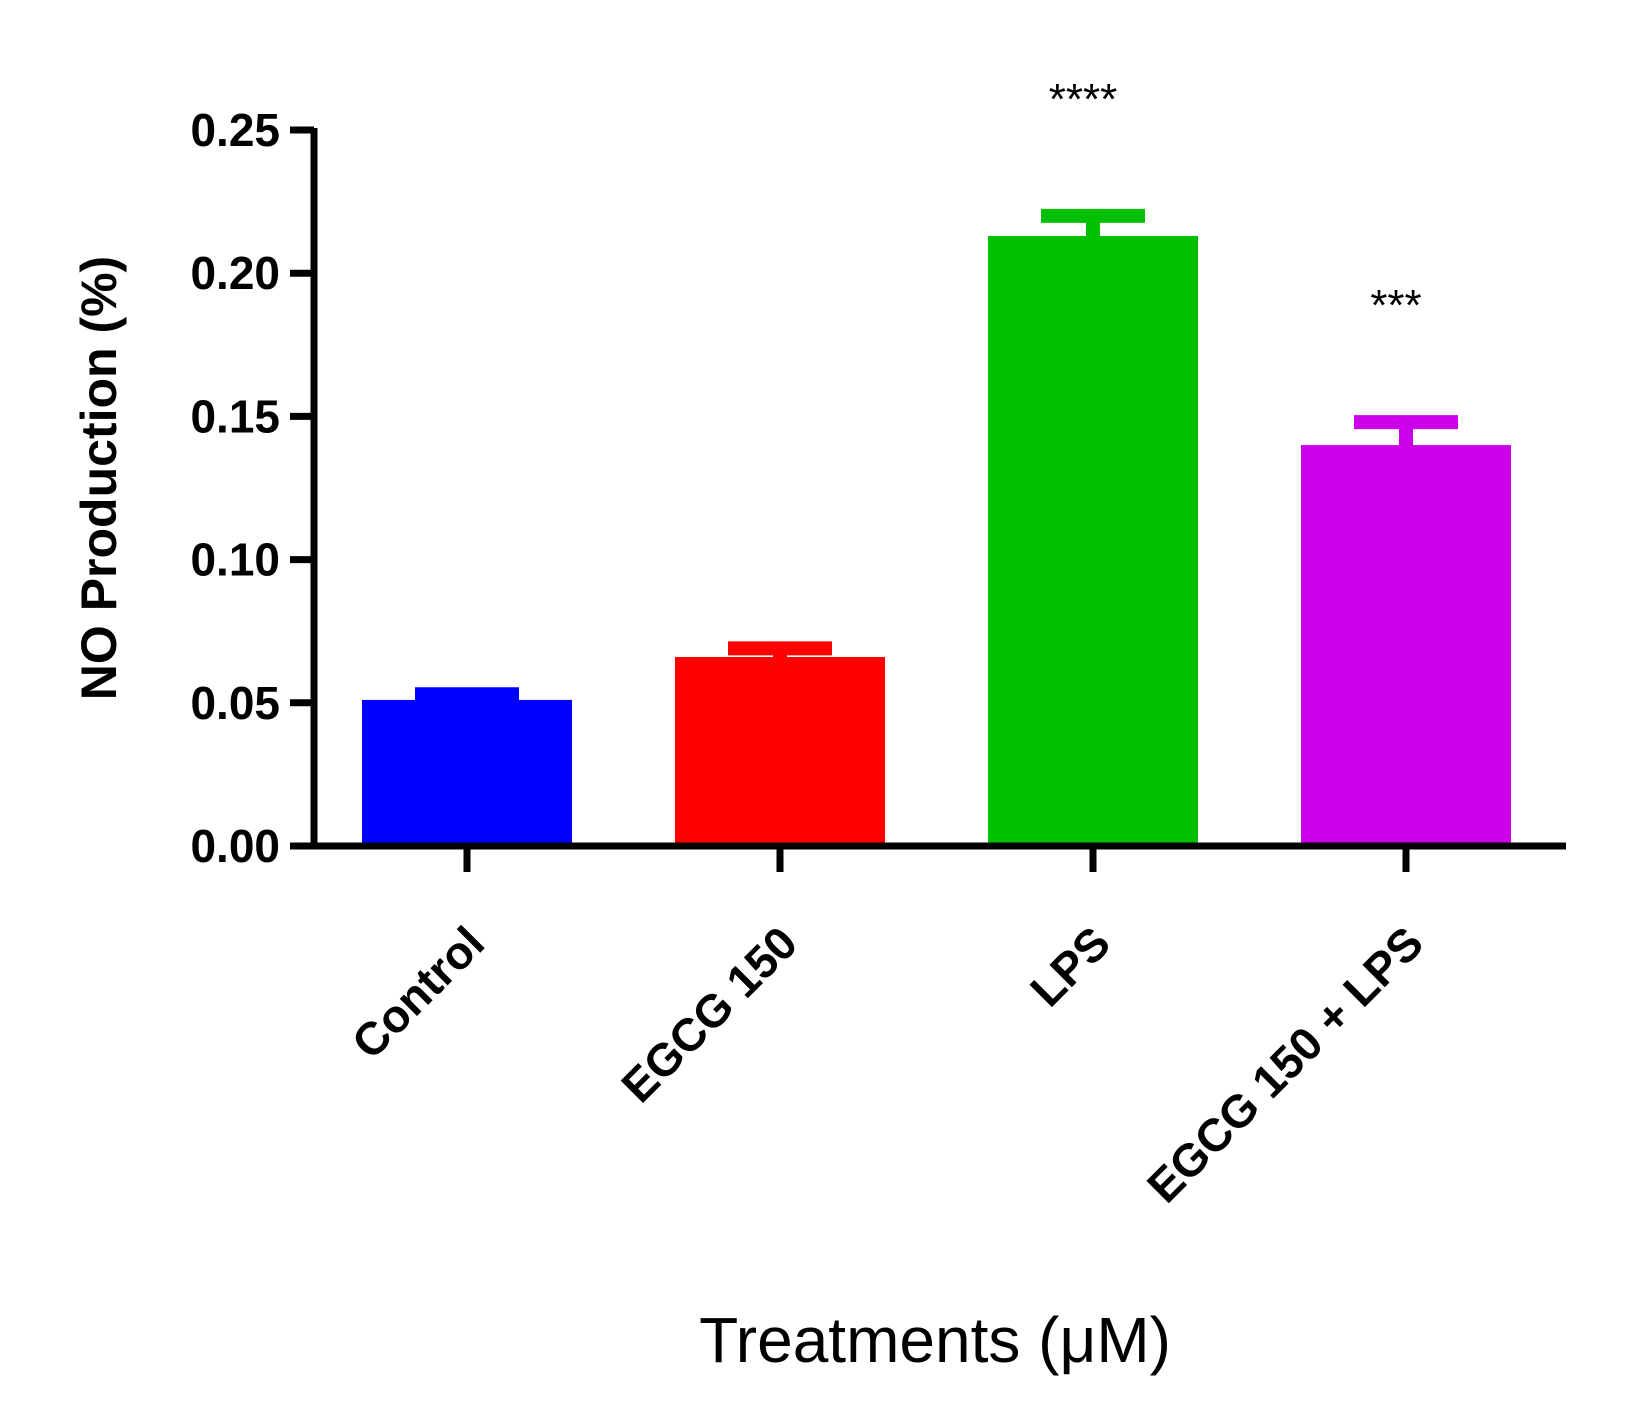 This screenshot has height=1404, width=1626. Describe the element at coordinates (235, 273) in the screenshot. I see `y-tick-label: 0.20` at that location.